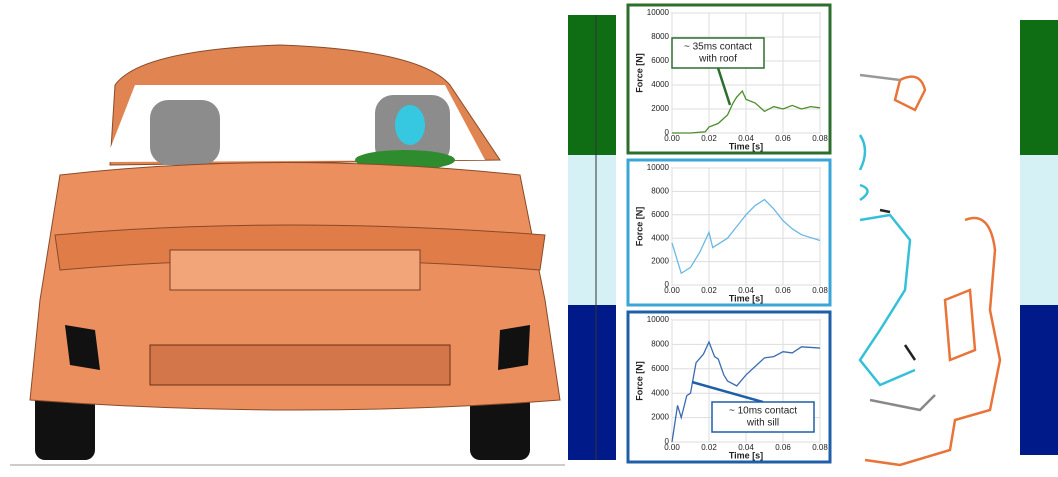 The width and height of the screenshot is (1058, 477). What do you see at coordinates (718, 47) in the screenshot?
I see `annotation-text: ~ 35ms contact` at bounding box center [718, 47].